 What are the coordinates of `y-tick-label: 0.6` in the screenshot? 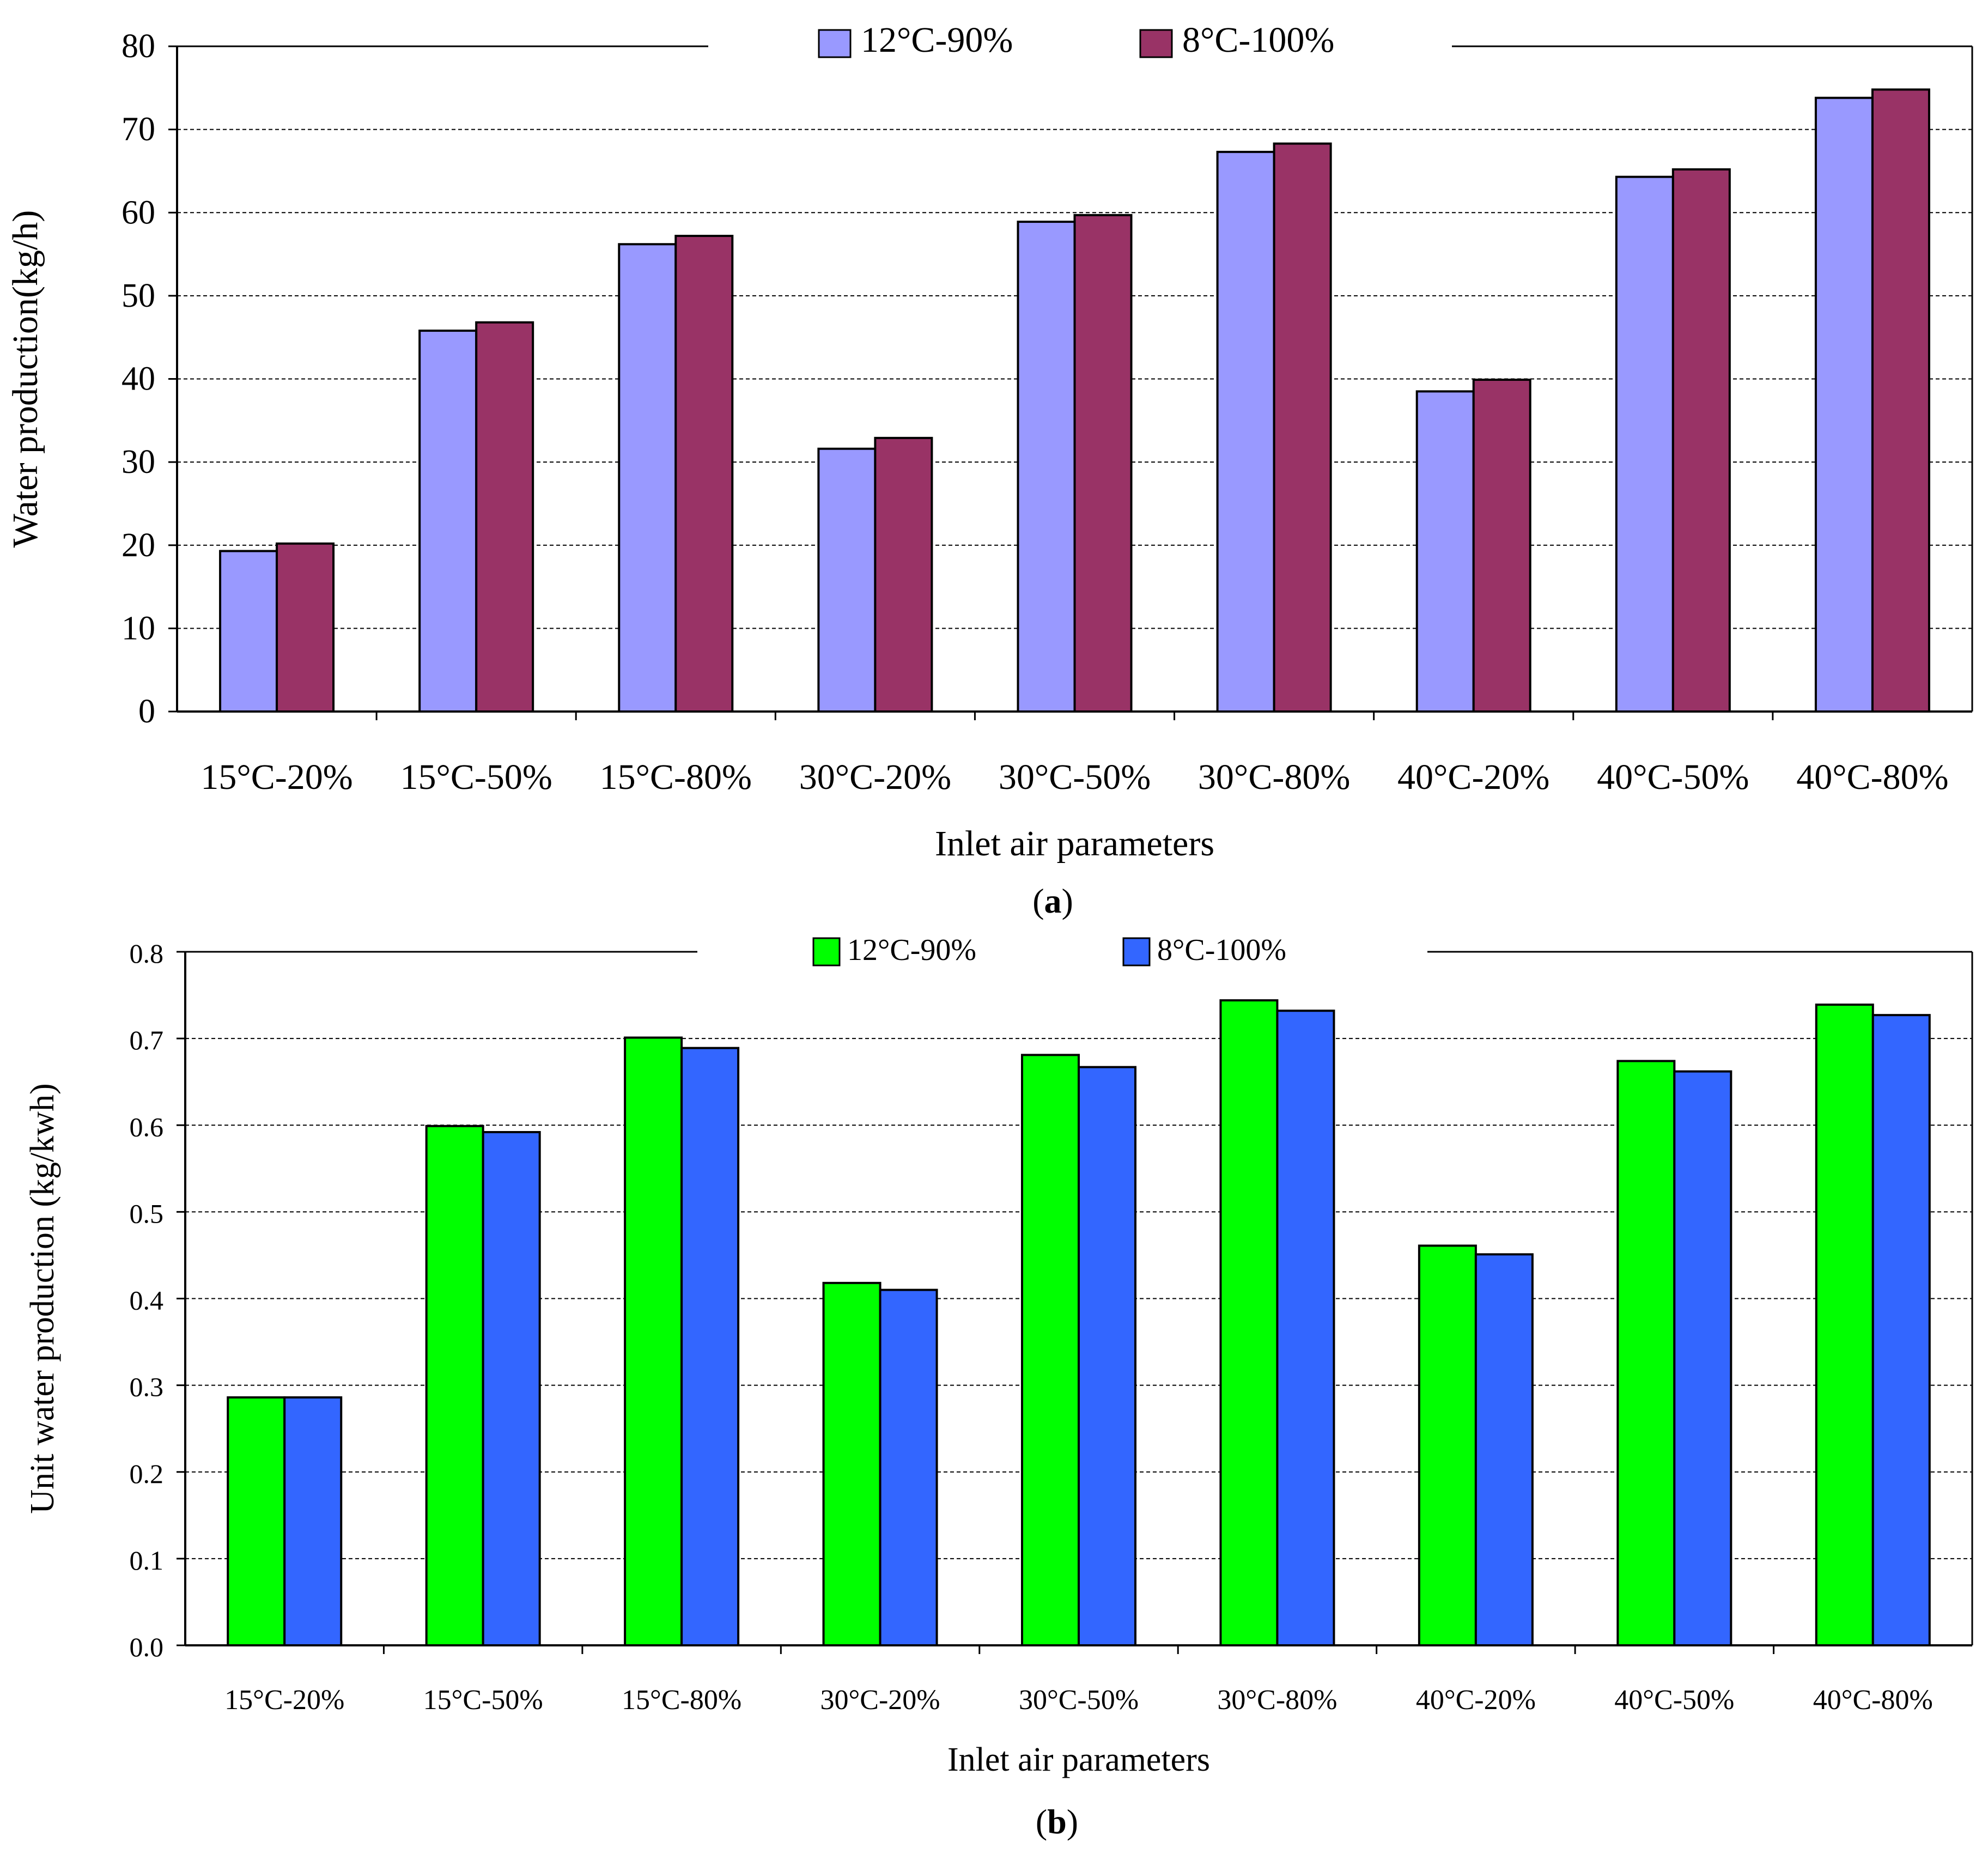 It's located at (147, 1126).